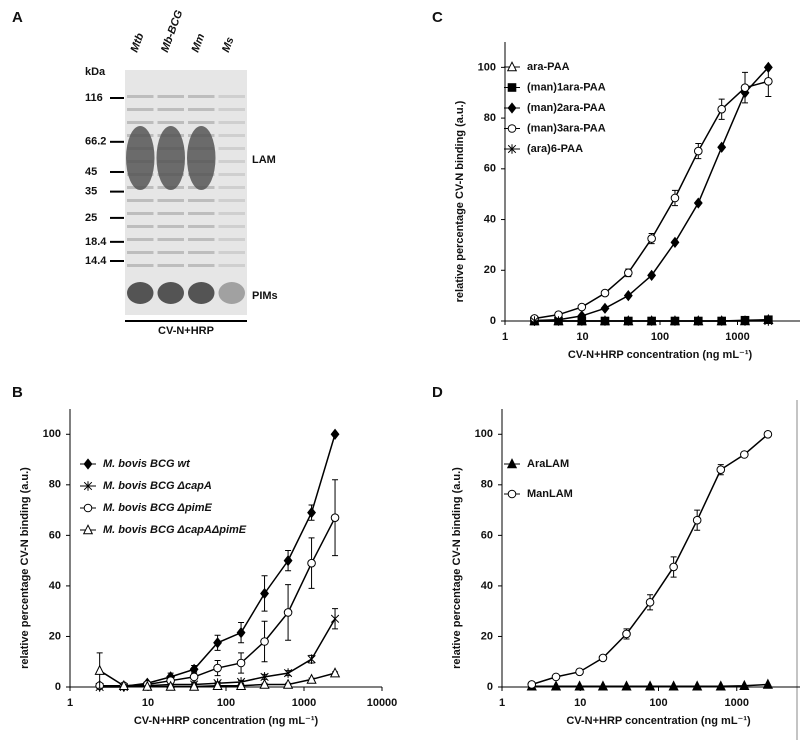 This screenshot has width=800, height=740. Describe the element at coordinates (660, 337) in the screenshot. I see `x-tick-label: 100` at that location.